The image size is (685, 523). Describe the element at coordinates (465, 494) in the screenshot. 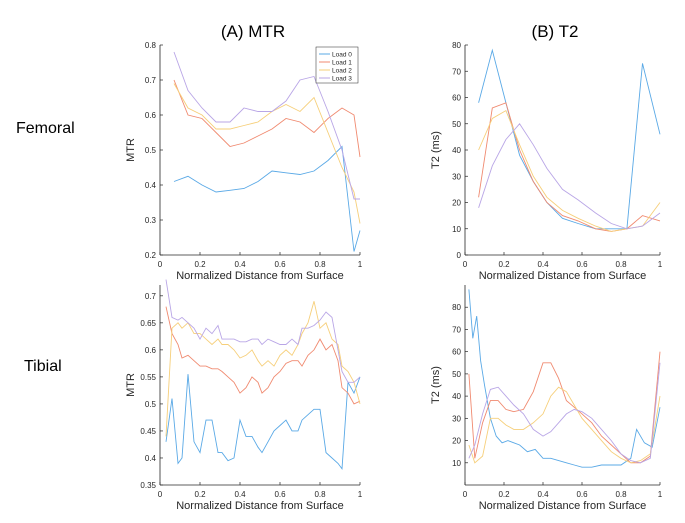

I see `tibial-t2-xtick-label: 0` at that location.